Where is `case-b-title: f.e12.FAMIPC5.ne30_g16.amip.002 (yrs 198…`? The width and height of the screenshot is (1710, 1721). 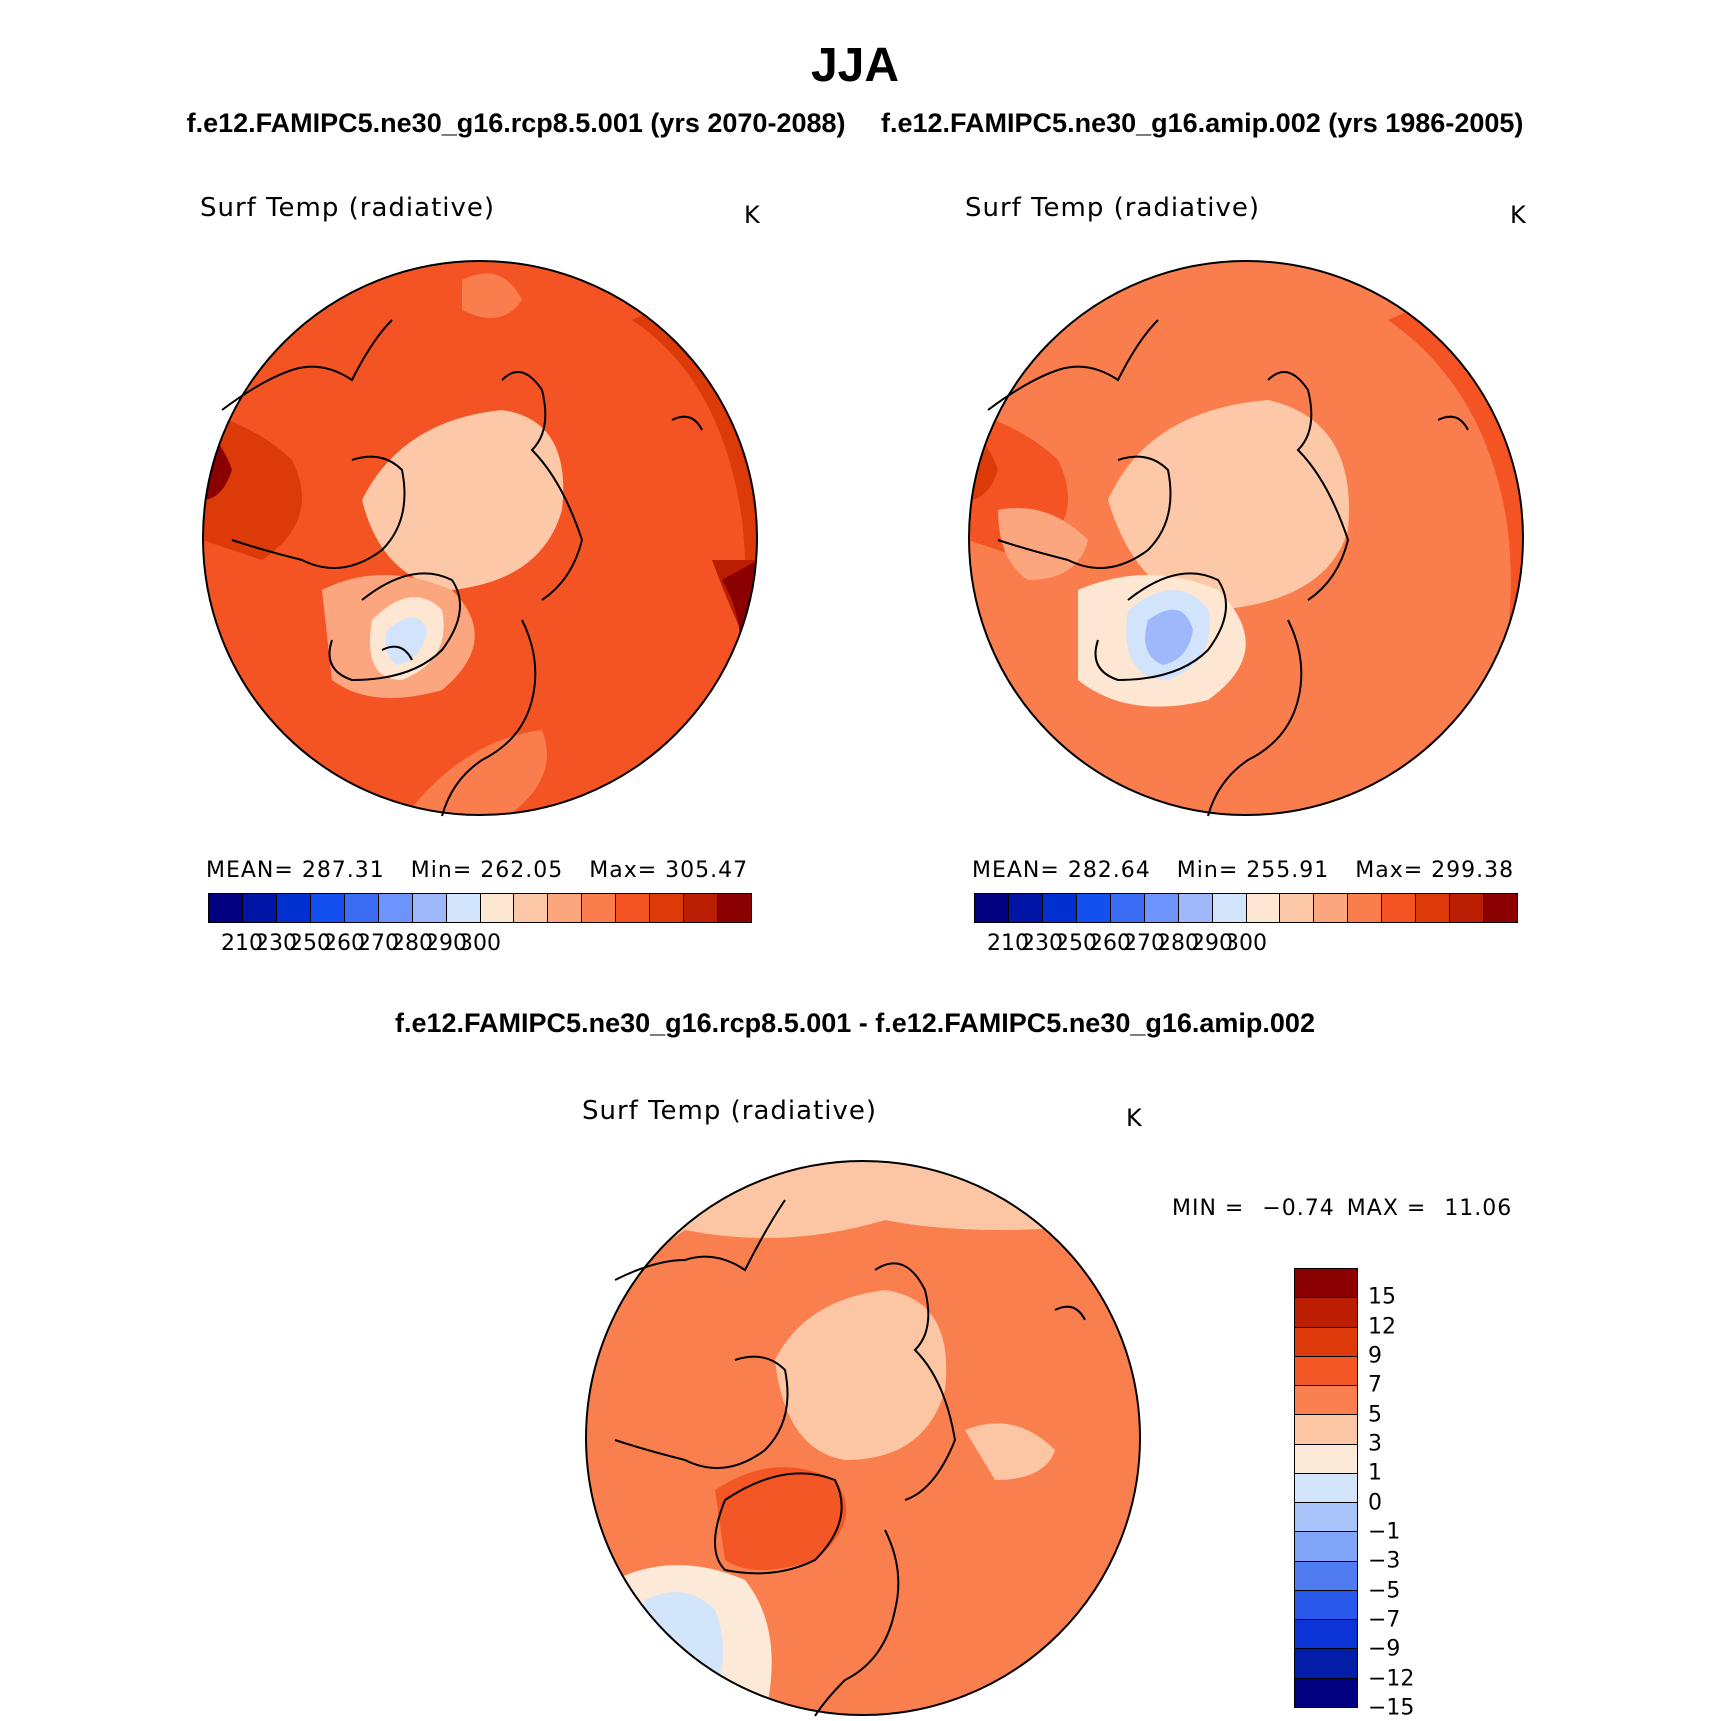 case-b-title: f.e12.FAMIPC5.ne30_g16.amip.002 (yrs 198… is located at coordinates (1202, 123).